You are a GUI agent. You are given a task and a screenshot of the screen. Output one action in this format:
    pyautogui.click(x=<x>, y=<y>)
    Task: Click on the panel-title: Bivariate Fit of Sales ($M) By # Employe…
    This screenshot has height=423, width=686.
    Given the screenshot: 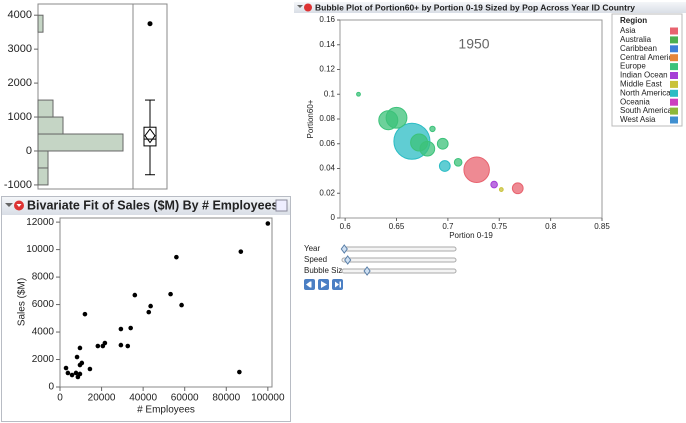 What is the action you would take?
    pyautogui.click(x=153, y=205)
    